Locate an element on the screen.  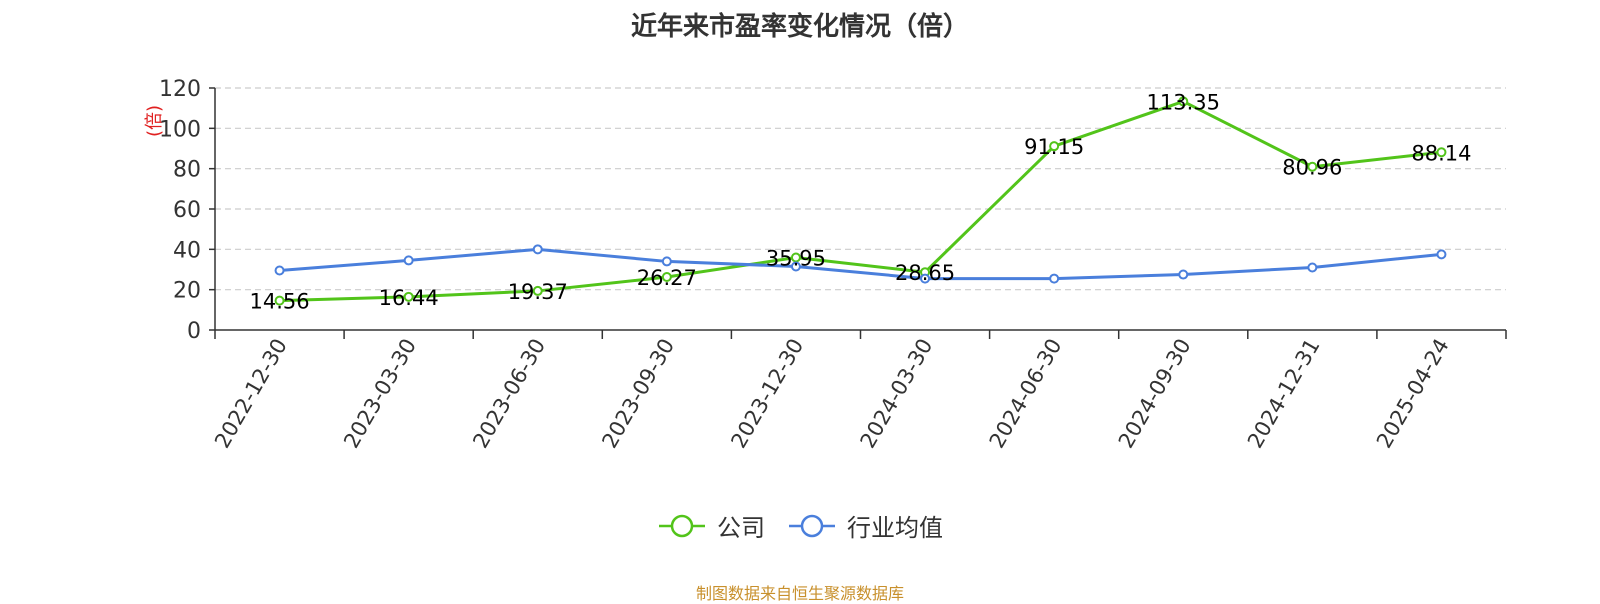
y-tick-label: 100 is located at coordinates (180, 129).